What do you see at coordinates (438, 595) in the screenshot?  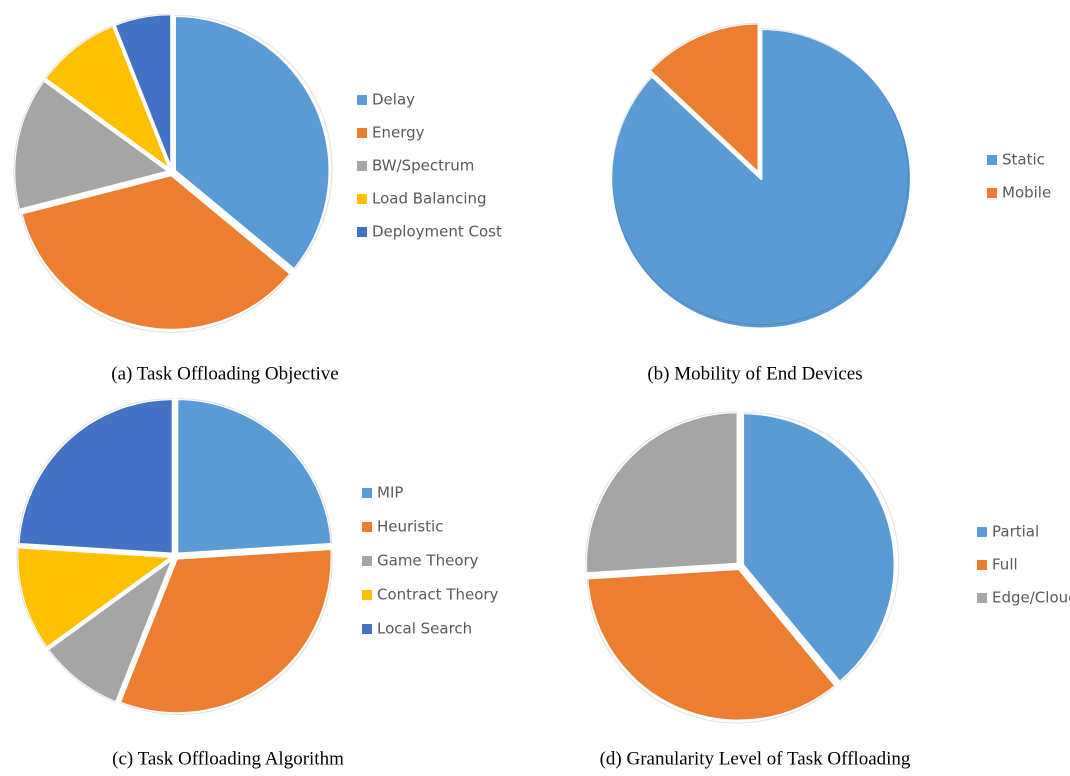 I see `legend-label: Contract Theory` at bounding box center [438, 595].